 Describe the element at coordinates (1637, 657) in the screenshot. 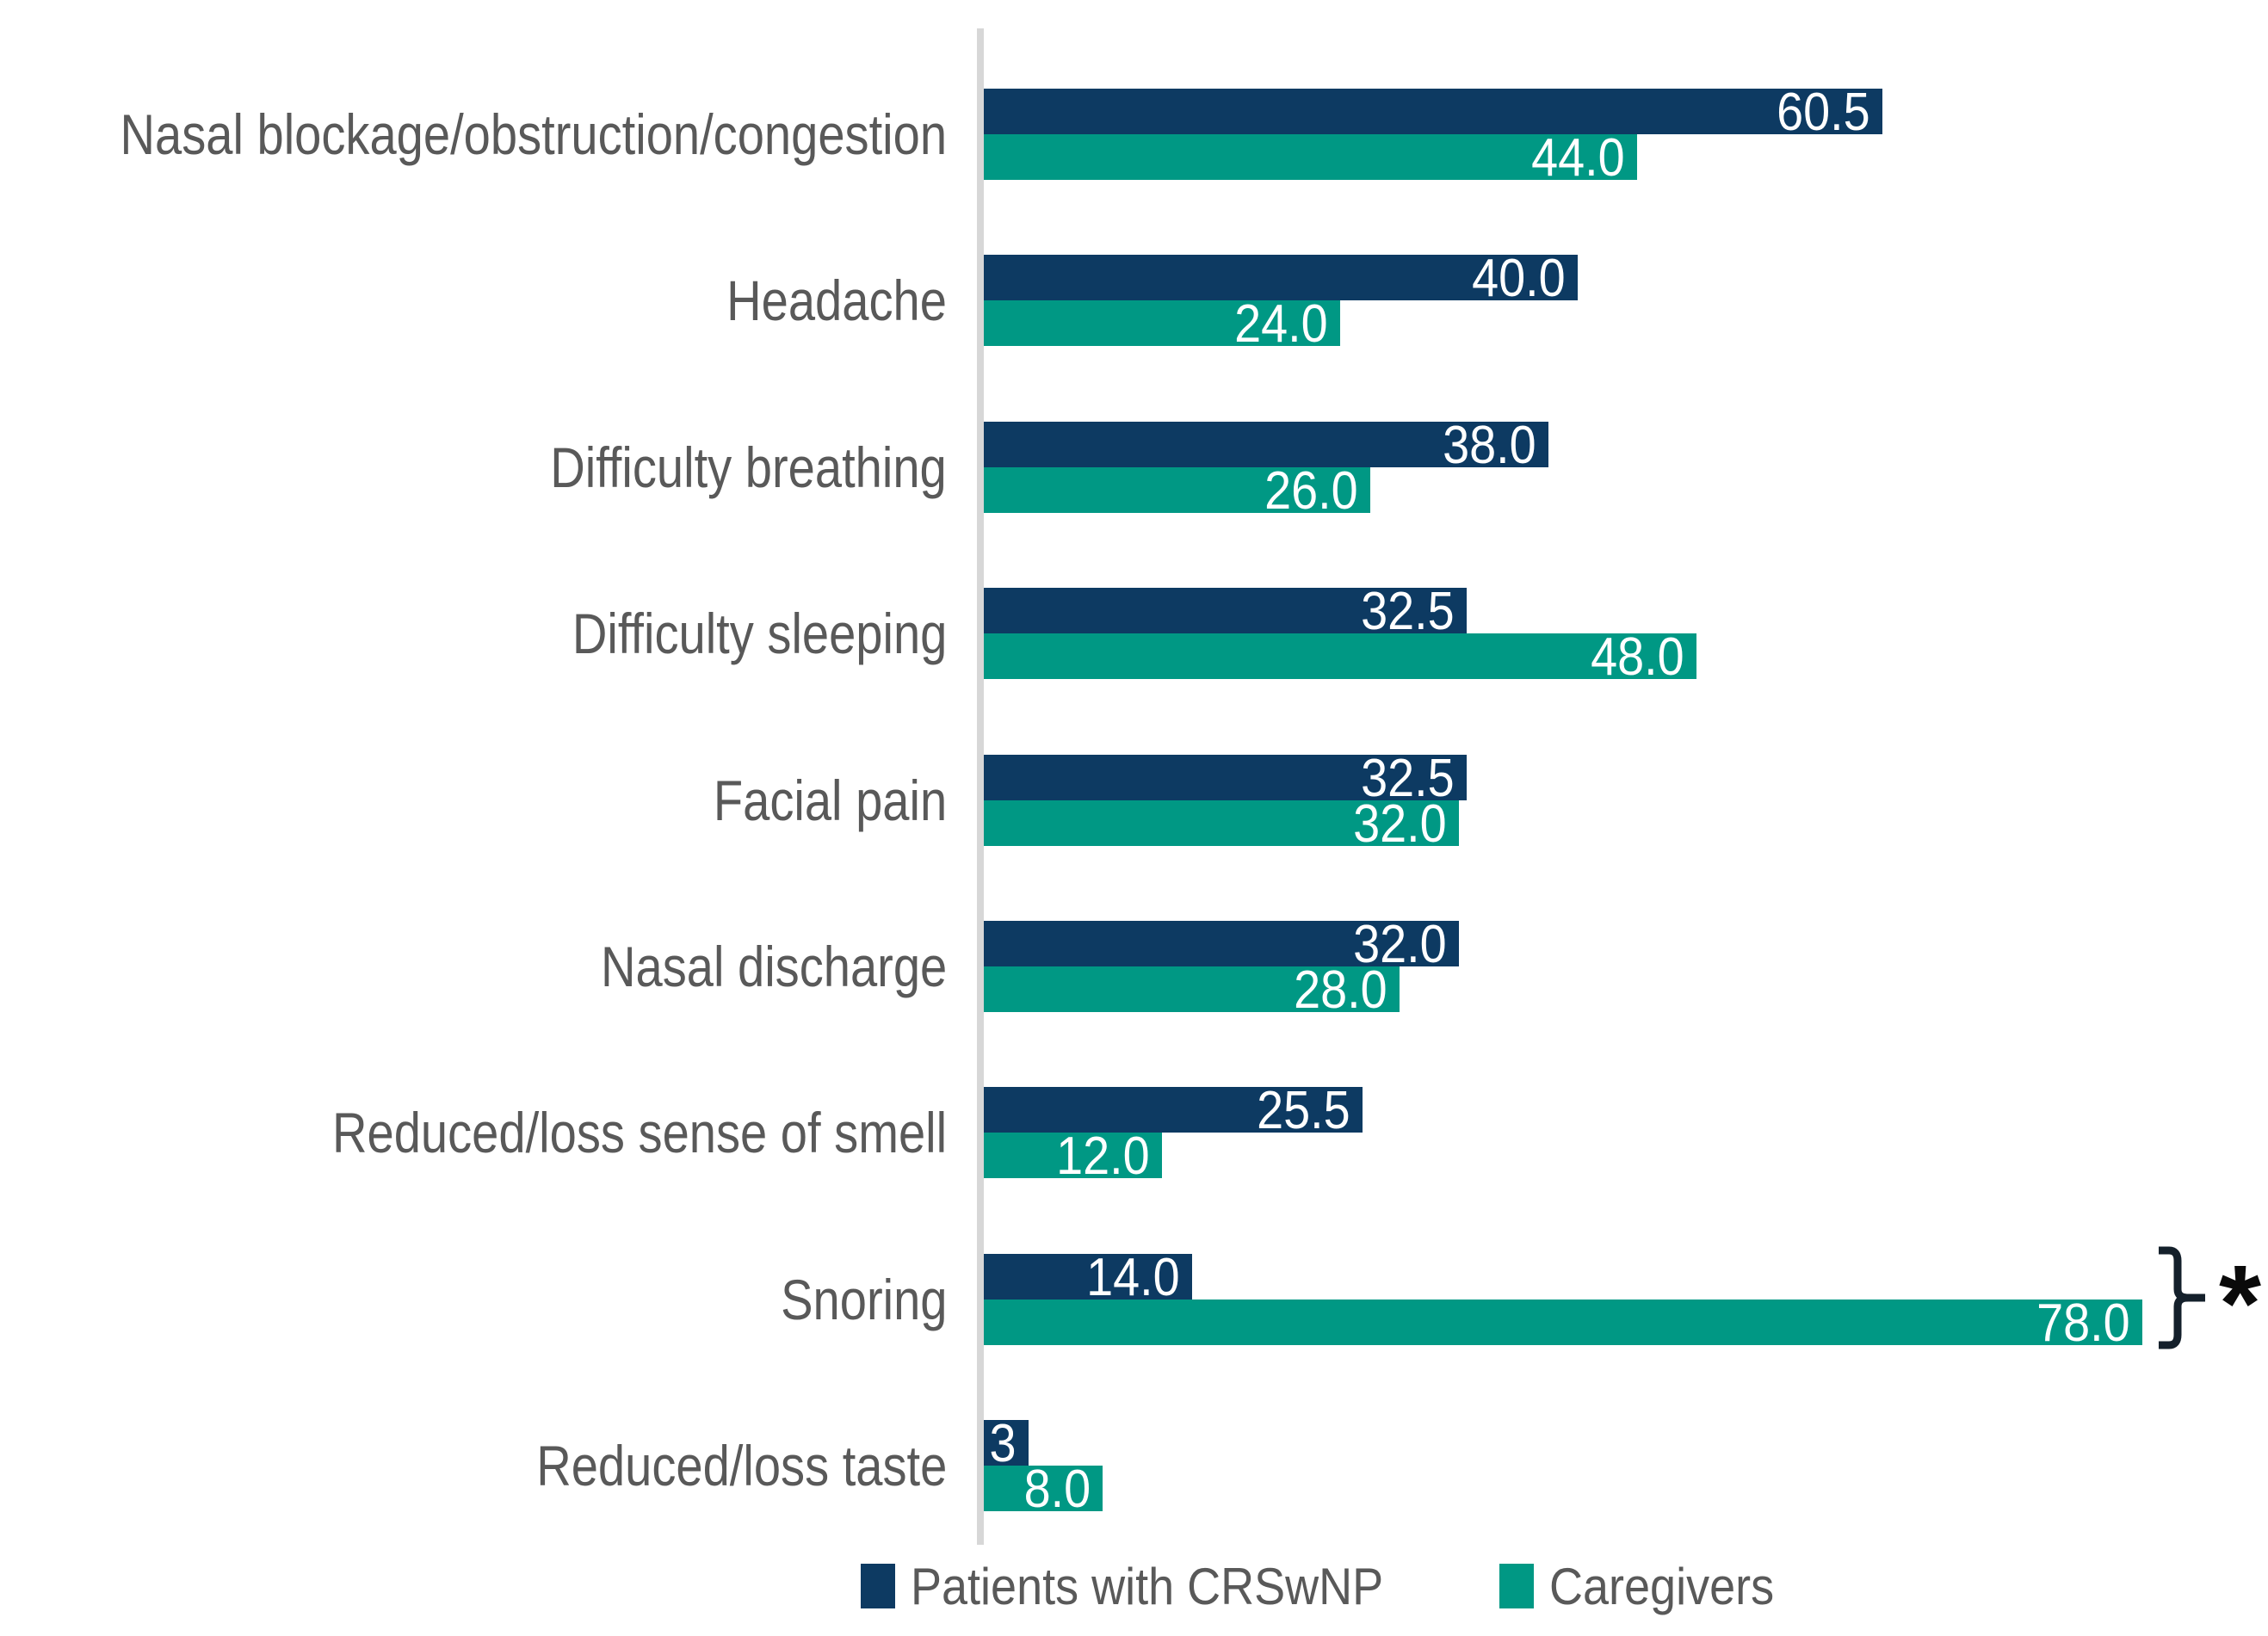

I see `bar-value-label: 48.0` at that location.